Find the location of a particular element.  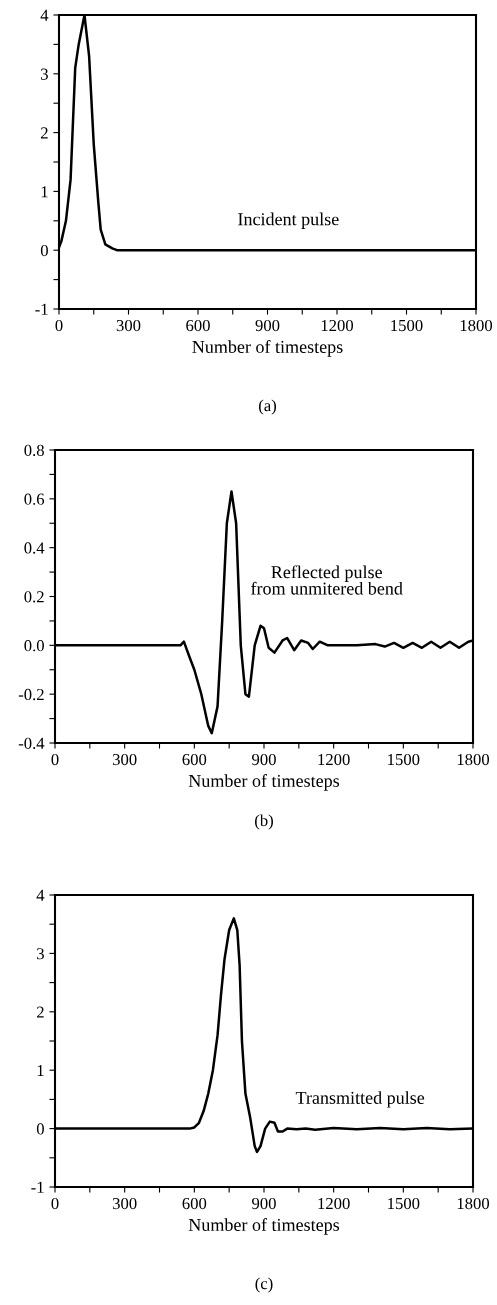

y-tick-label: 0.4 is located at coordinates (34, 548).